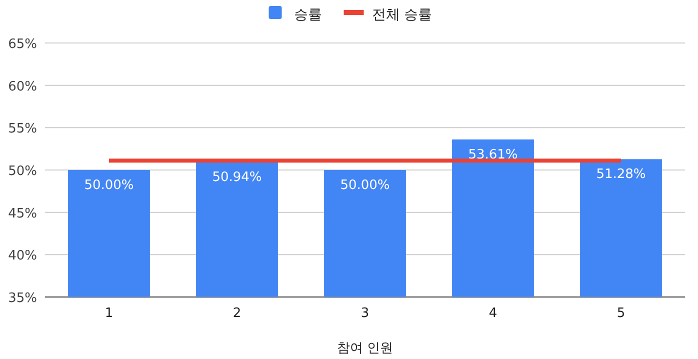 This screenshot has height=359, width=698. I want to click on x-axis-title: 참여 인원, so click(365, 348).